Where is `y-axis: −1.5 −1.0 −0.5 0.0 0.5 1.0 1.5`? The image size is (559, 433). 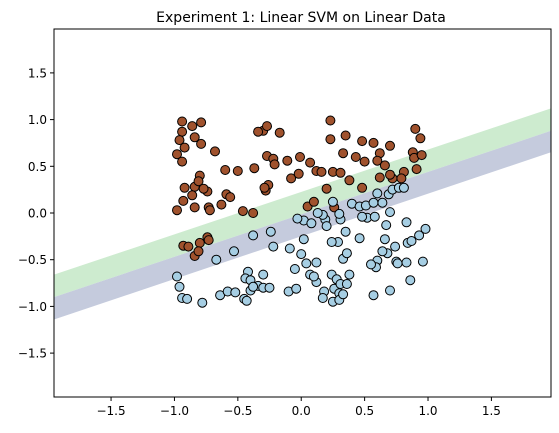
y-axis: −1.5 −1.0 −0.5 0.0 0.5 1.0 1.5 is located at coordinates (36, 213).